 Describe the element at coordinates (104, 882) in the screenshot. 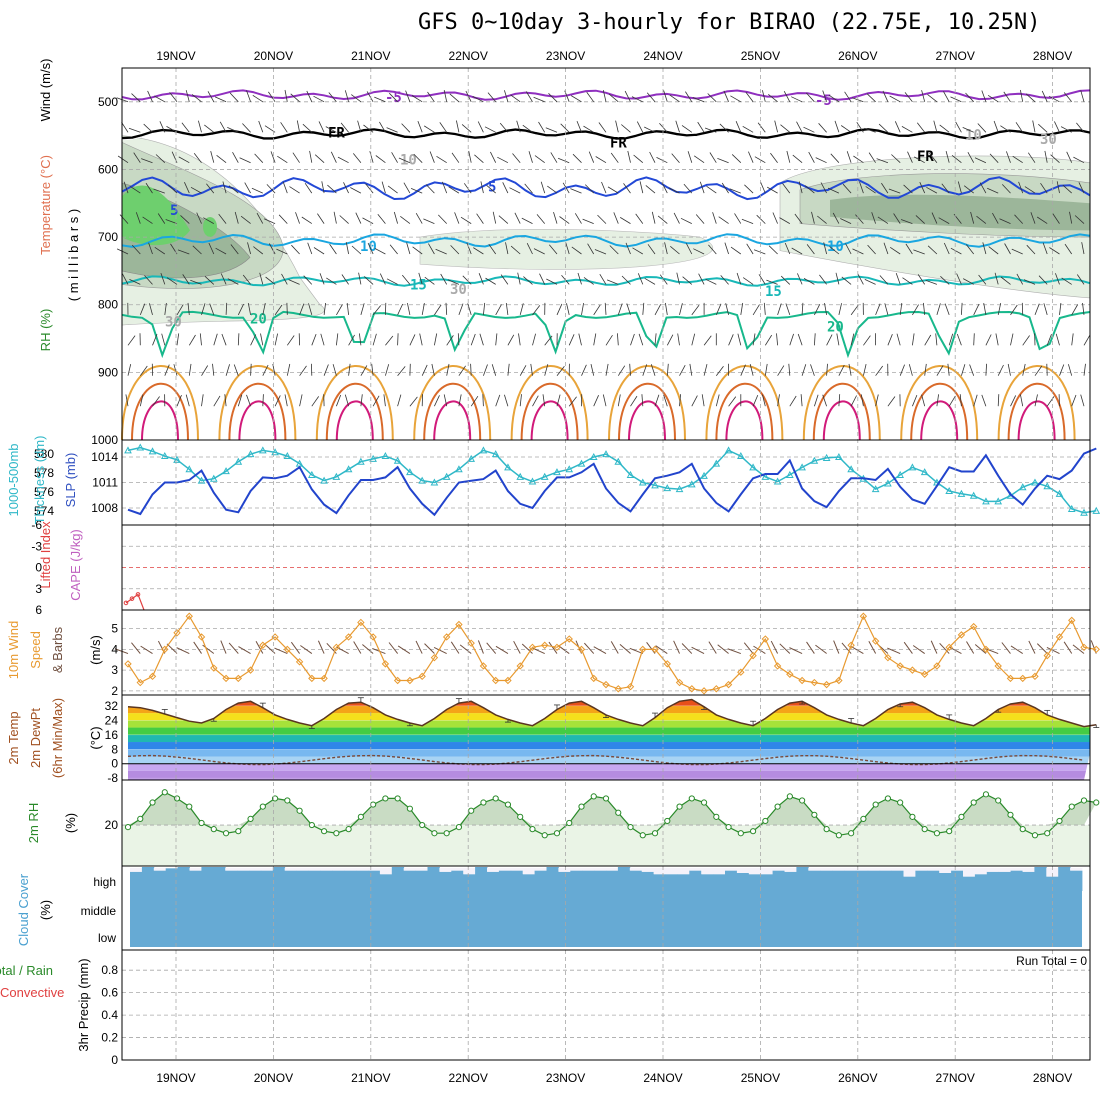

I see `cloud-high-label: high` at that location.